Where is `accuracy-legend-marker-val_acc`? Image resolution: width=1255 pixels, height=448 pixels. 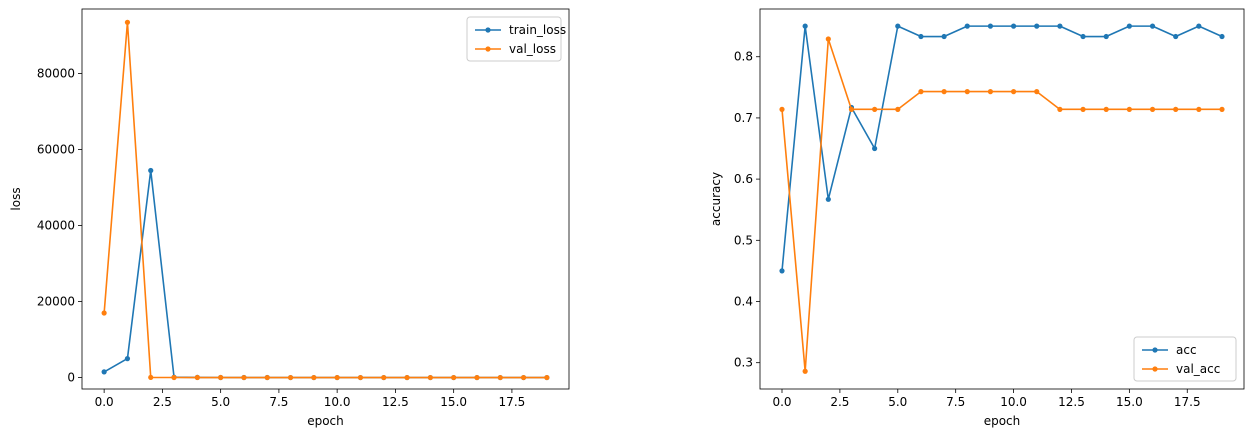
accuracy-legend-marker-val_acc is located at coordinates (1155, 369).